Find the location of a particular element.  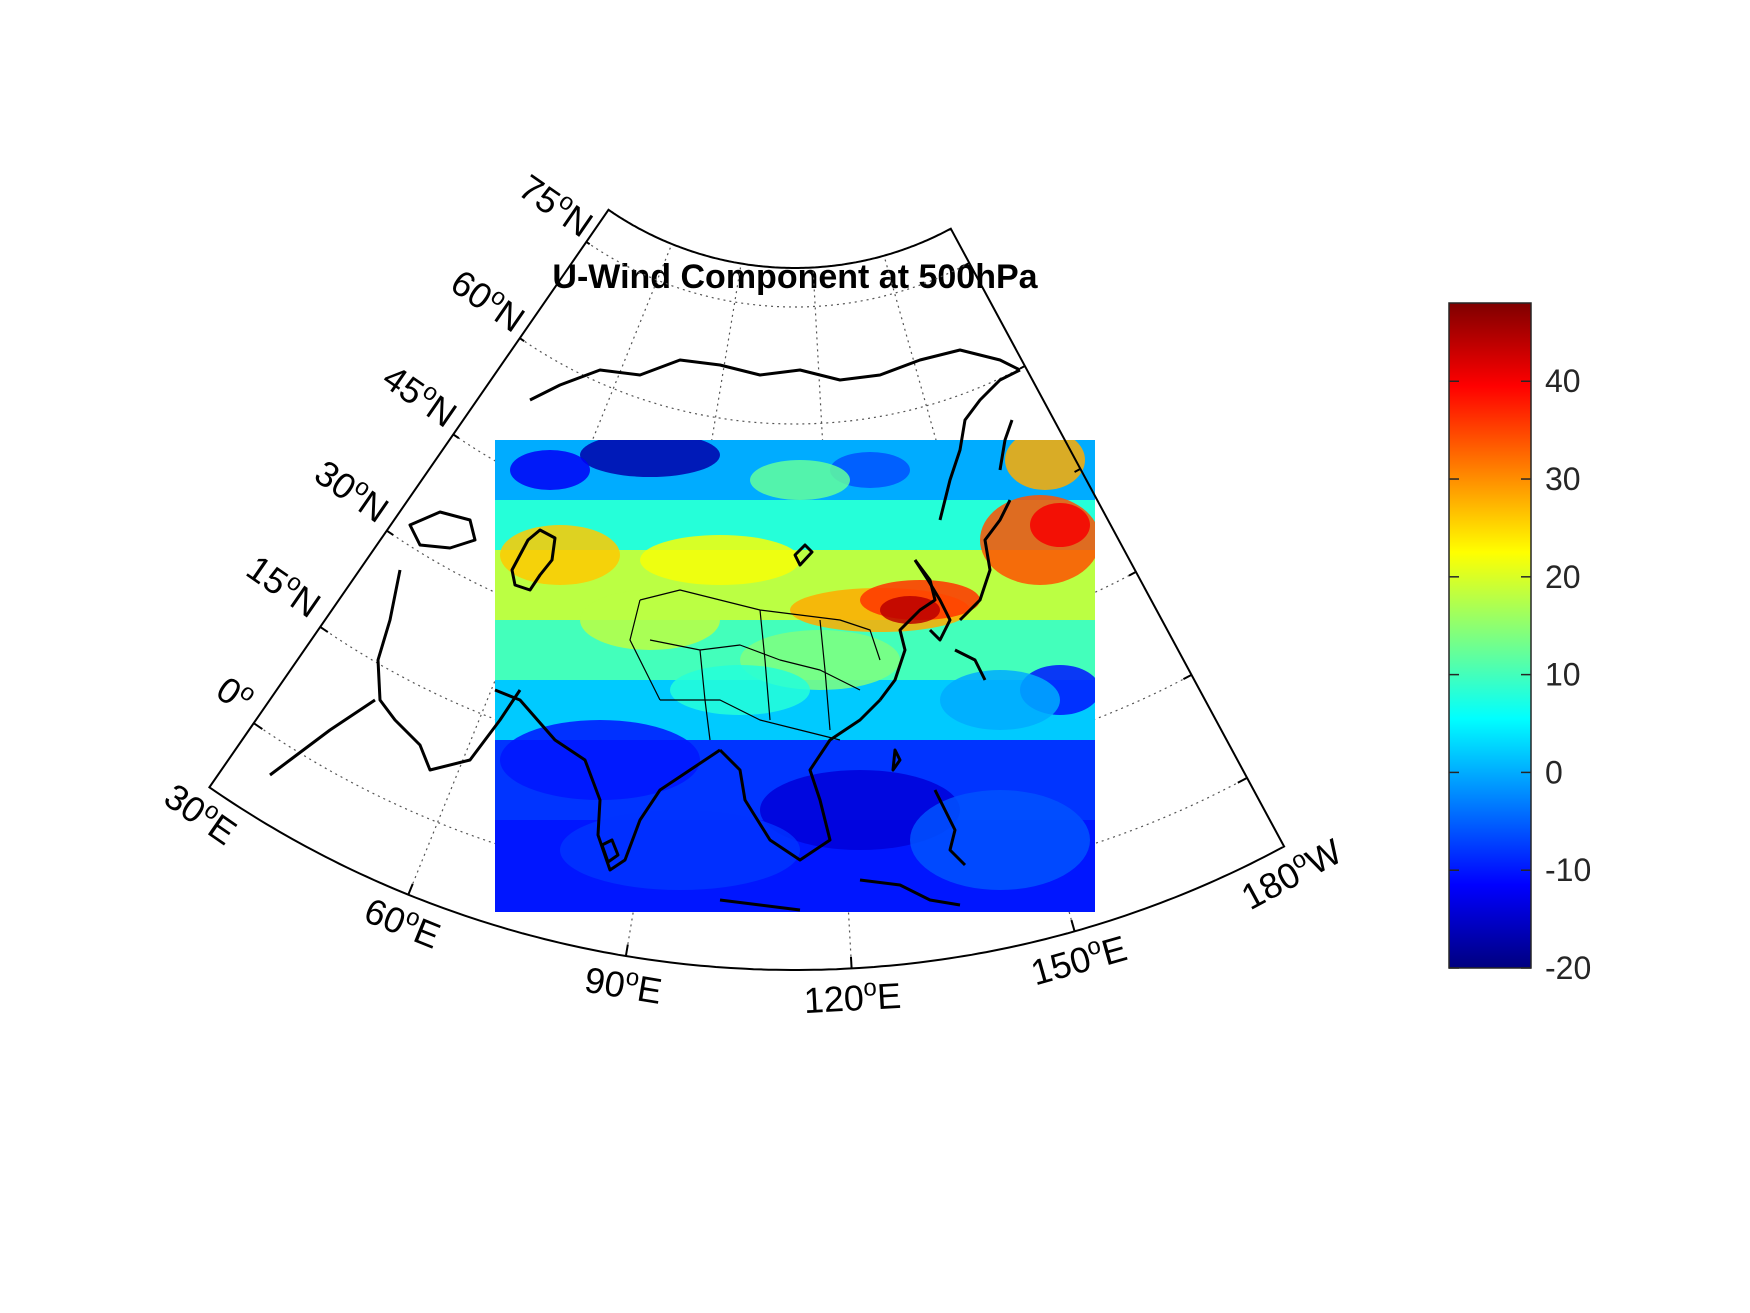

colorbar-tick-label: 0 is located at coordinates (1554, 772).